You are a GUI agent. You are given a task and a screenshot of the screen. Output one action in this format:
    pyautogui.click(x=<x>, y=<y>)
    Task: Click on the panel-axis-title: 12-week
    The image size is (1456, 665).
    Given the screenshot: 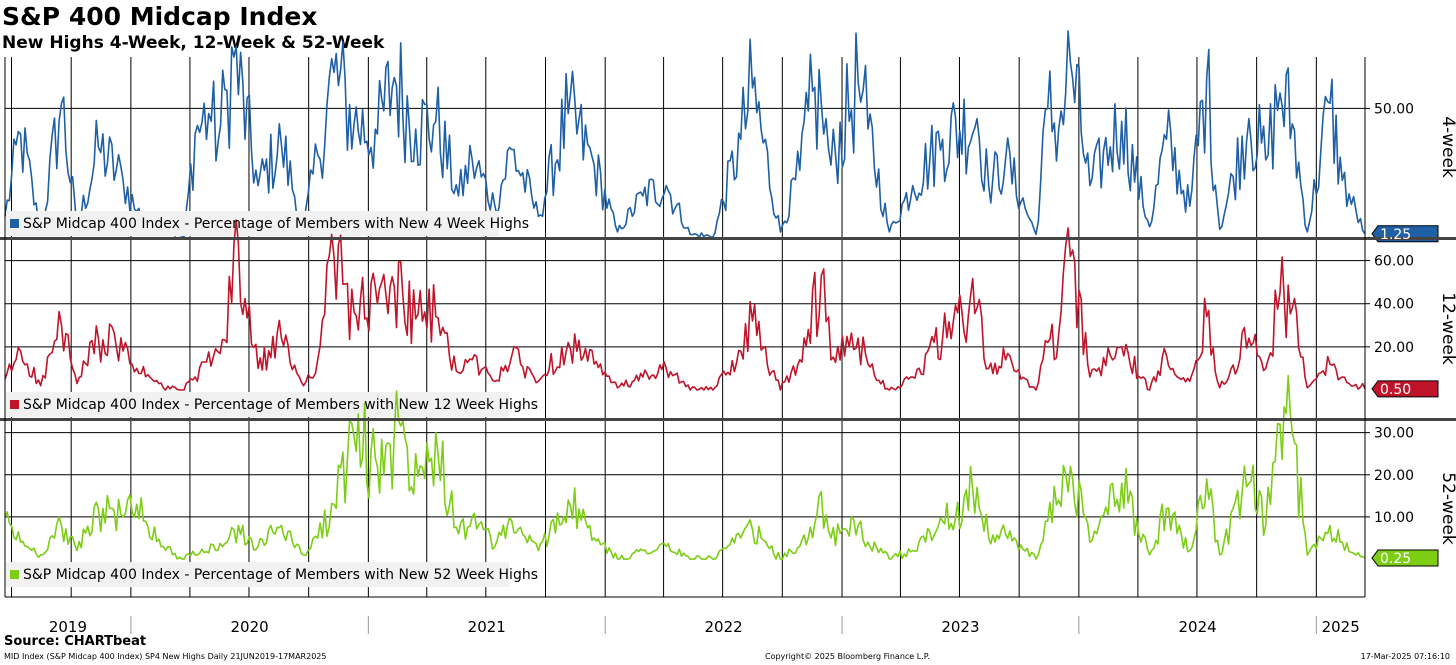 What is the action you would take?
    pyautogui.click(x=1447, y=328)
    